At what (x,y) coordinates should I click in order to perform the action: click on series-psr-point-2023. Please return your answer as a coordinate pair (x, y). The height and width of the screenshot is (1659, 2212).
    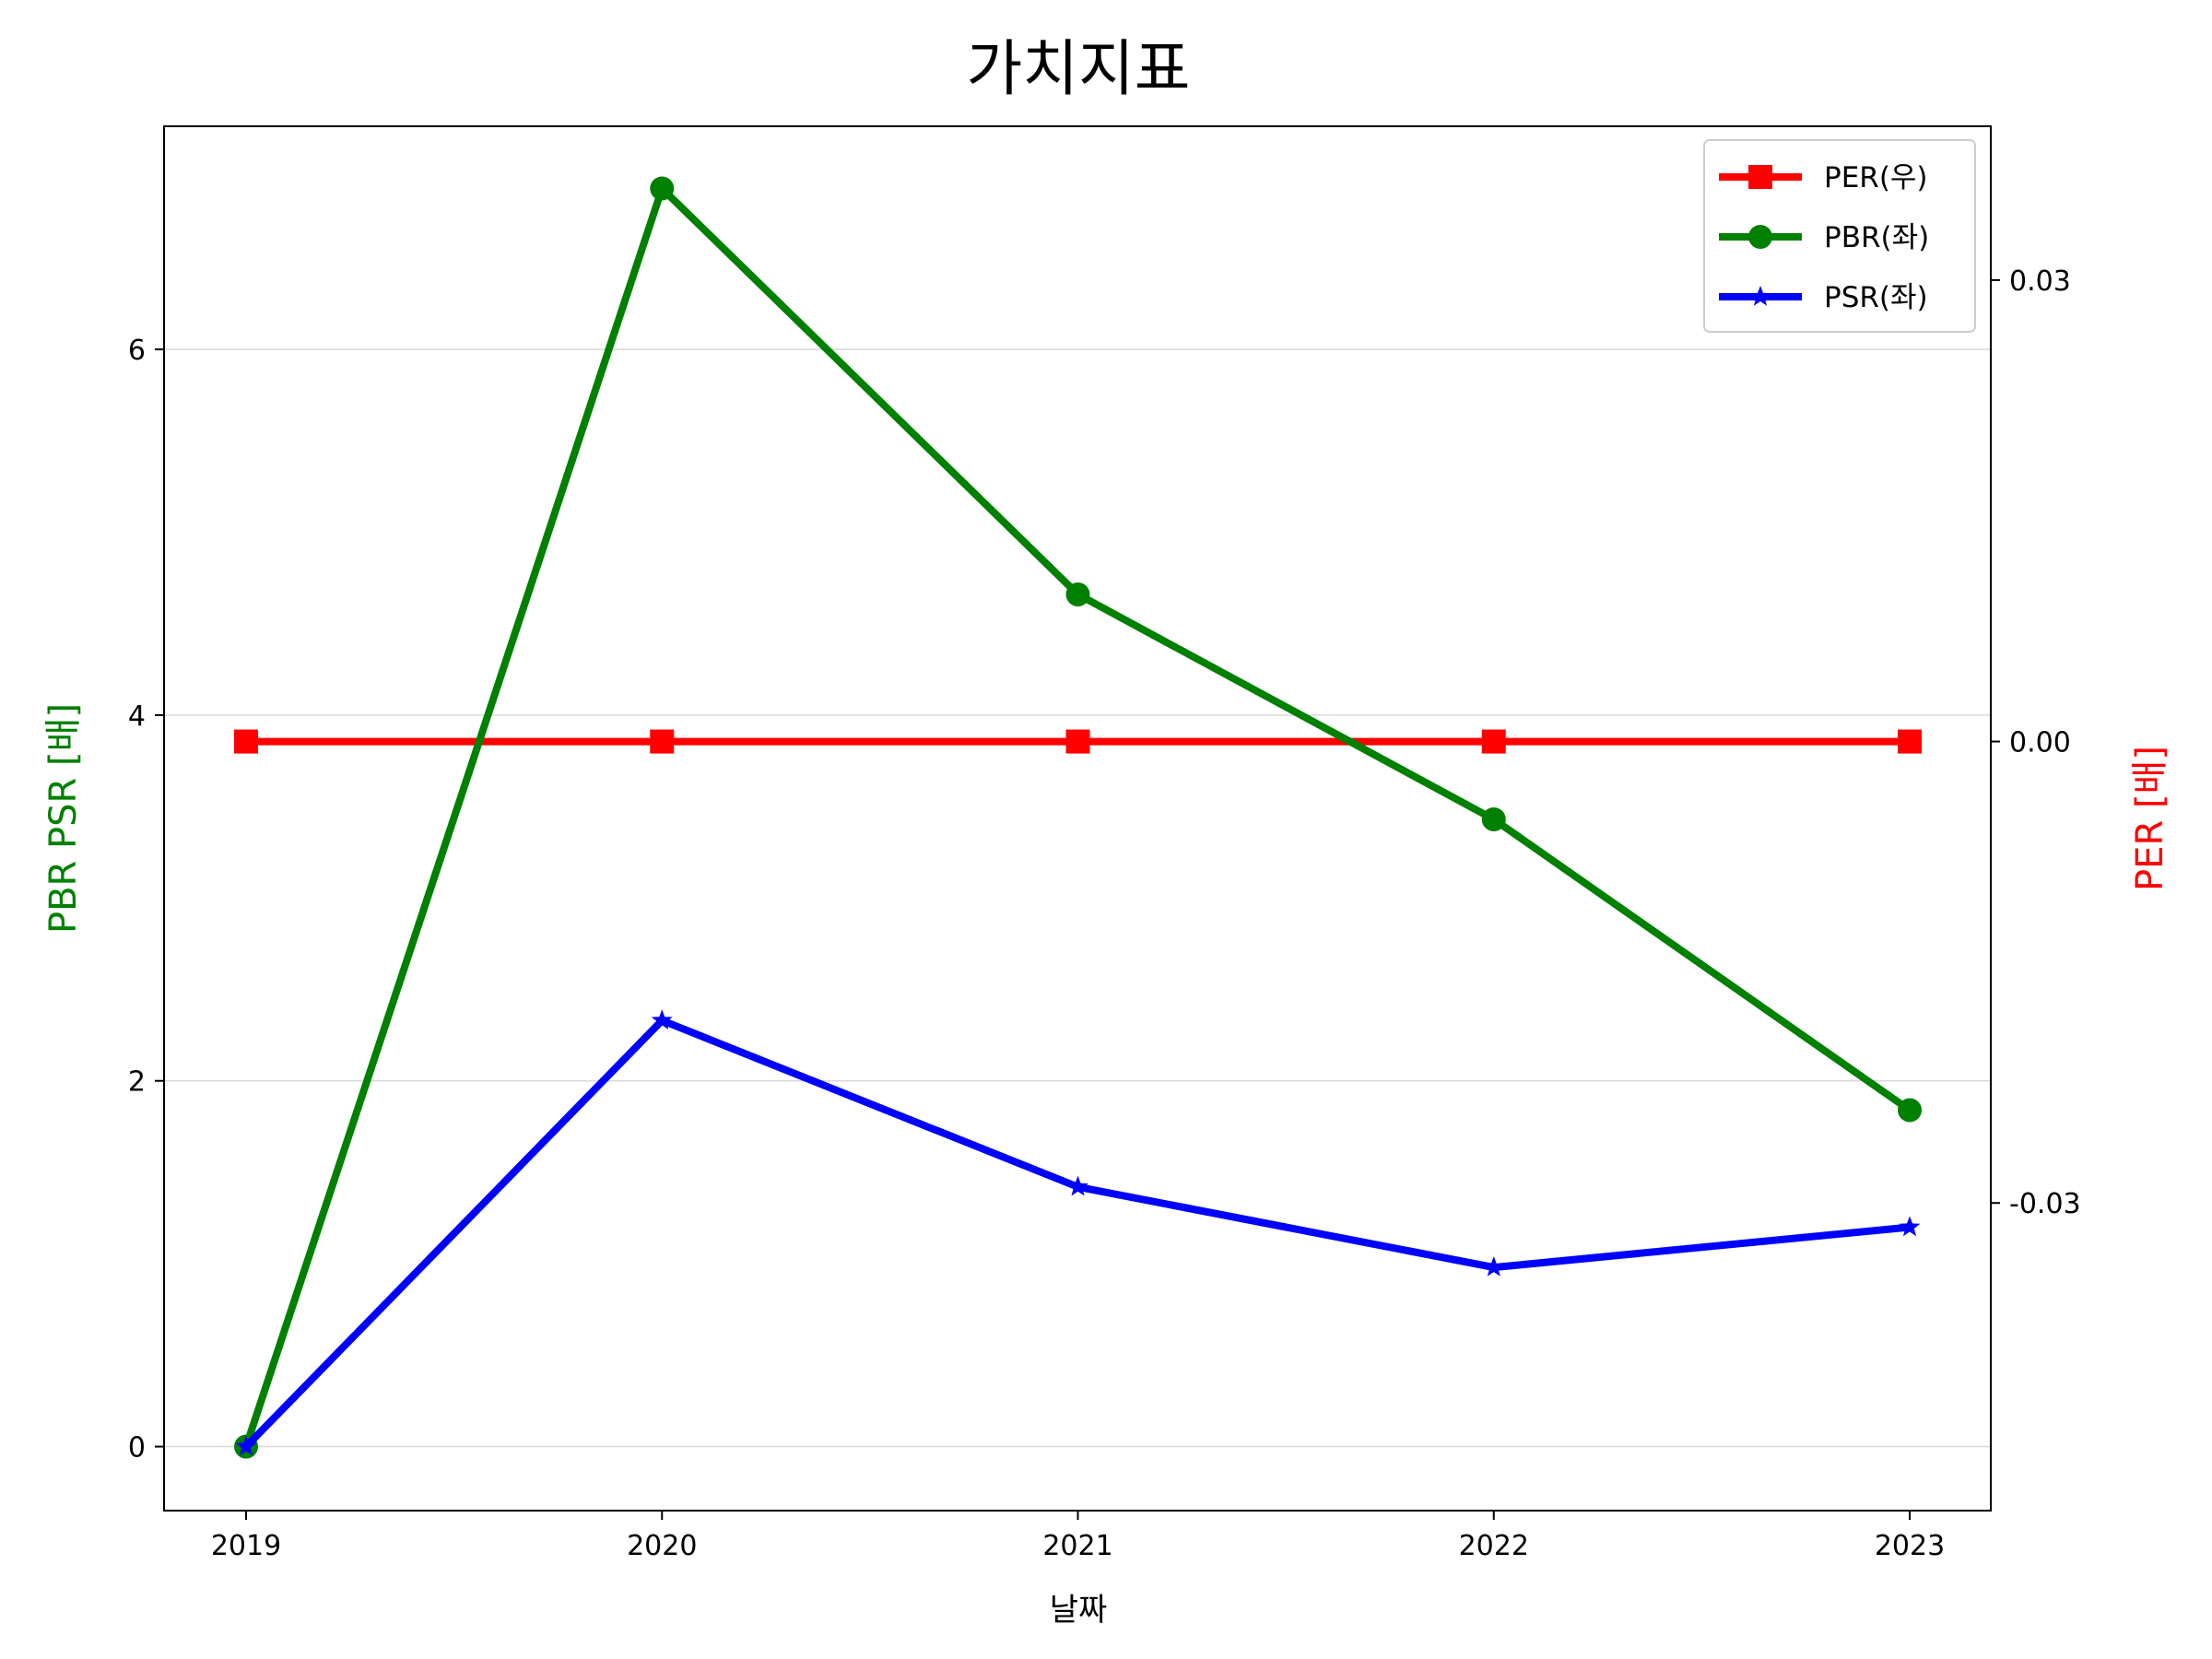
    Looking at the image, I should click on (1910, 1226).